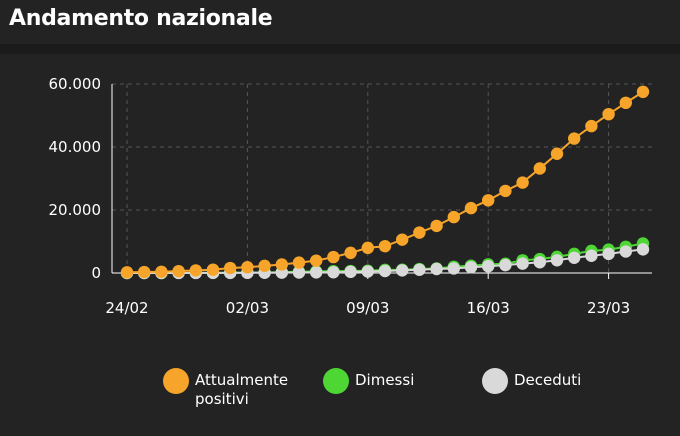 The image size is (680, 436). I want to click on y-axis-ticks: 0 20.000 40.000 60.000, so click(75, 178).